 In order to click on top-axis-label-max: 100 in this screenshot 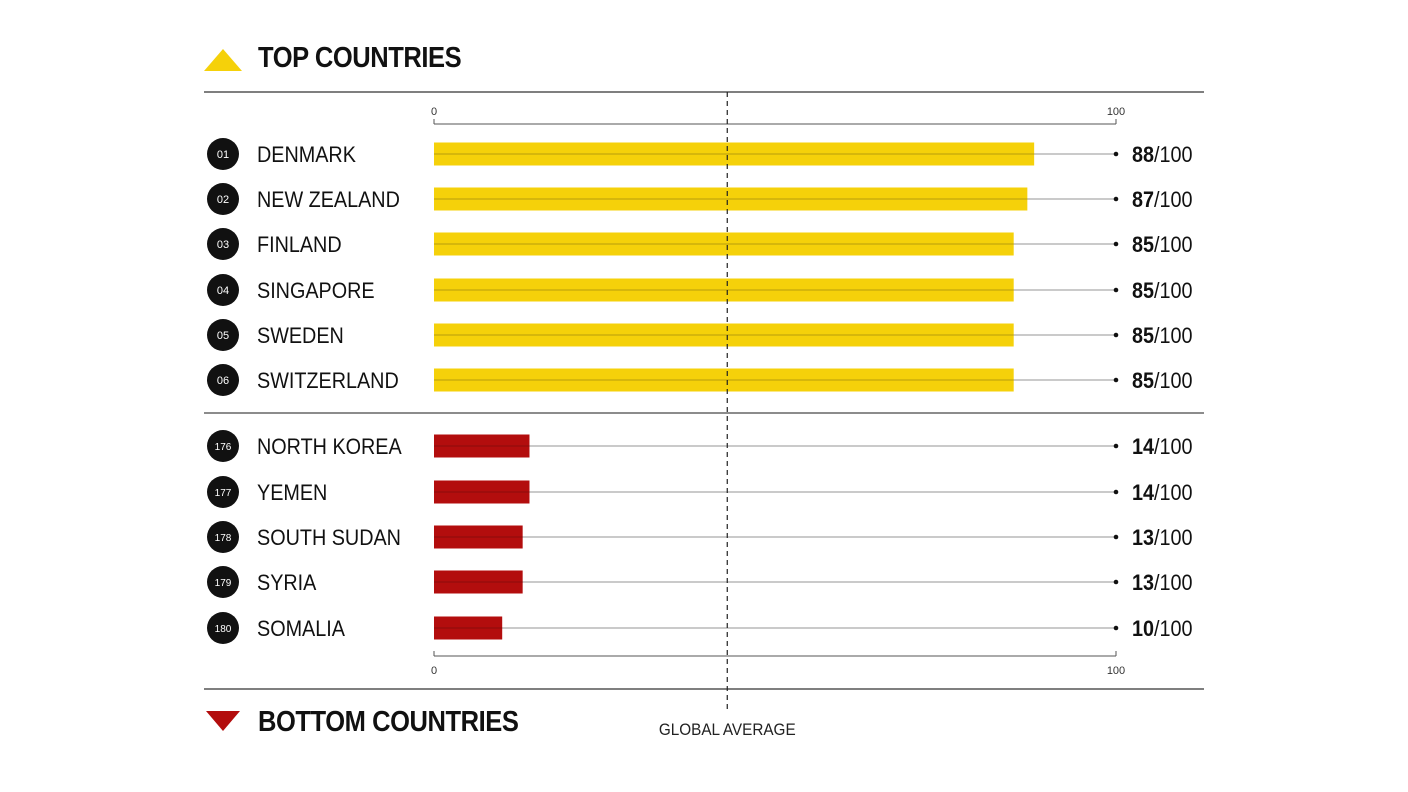, I will do `click(1116, 112)`.